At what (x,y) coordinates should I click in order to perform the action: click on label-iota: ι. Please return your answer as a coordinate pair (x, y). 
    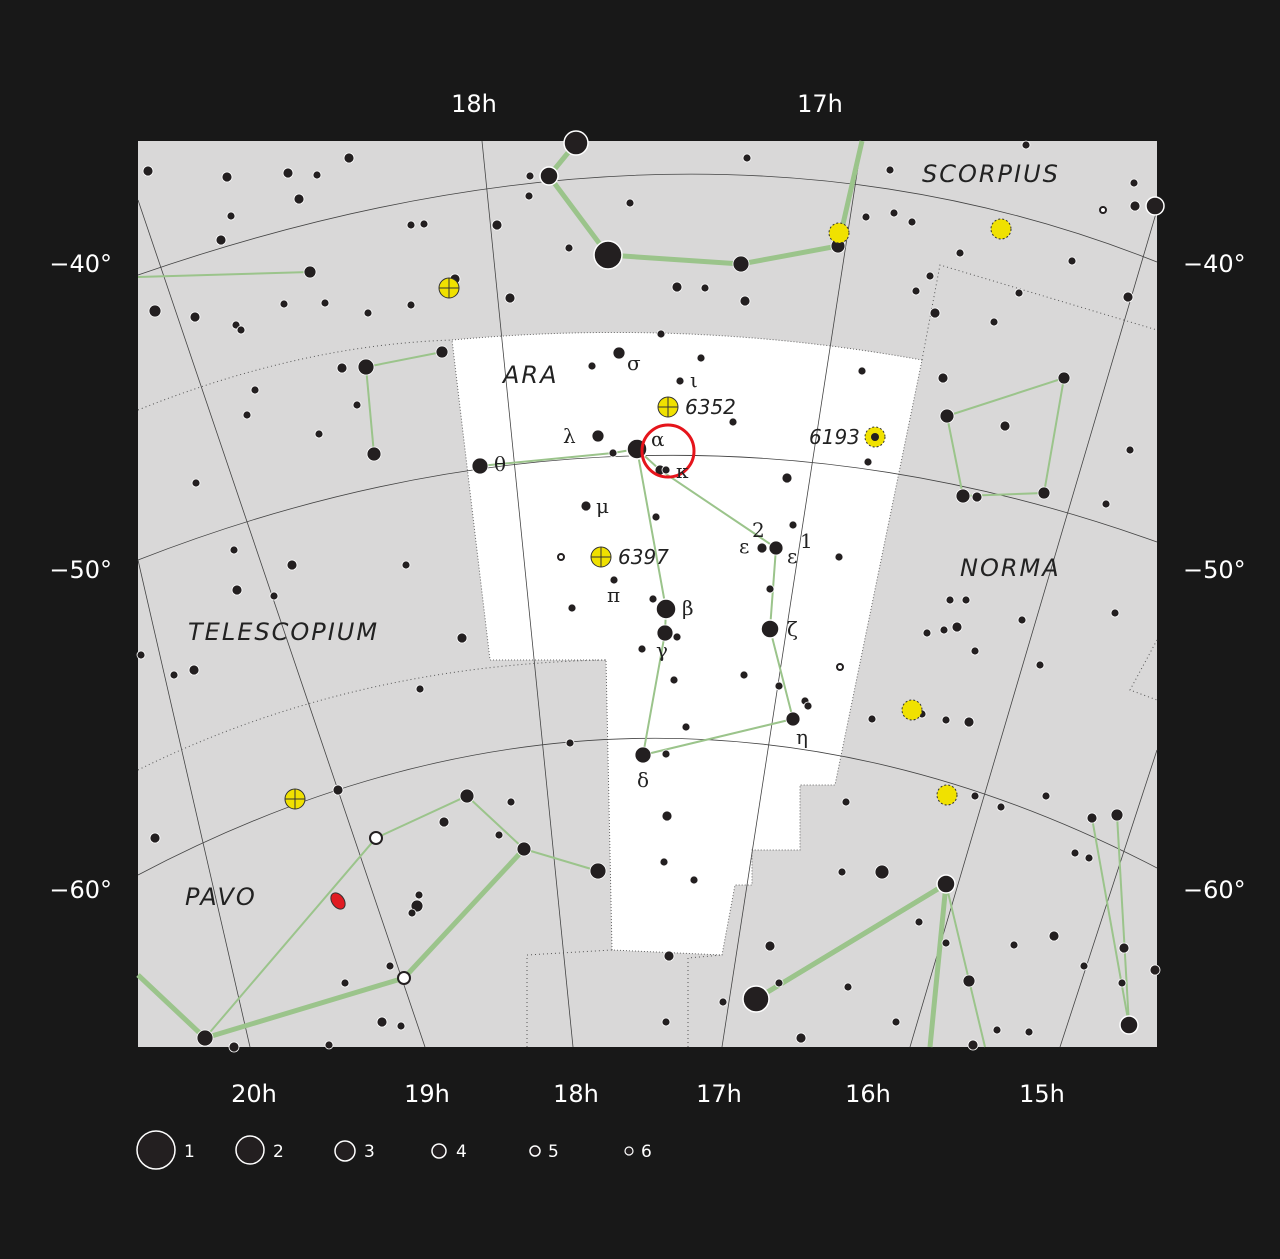
    Looking at the image, I should click on (694, 380).